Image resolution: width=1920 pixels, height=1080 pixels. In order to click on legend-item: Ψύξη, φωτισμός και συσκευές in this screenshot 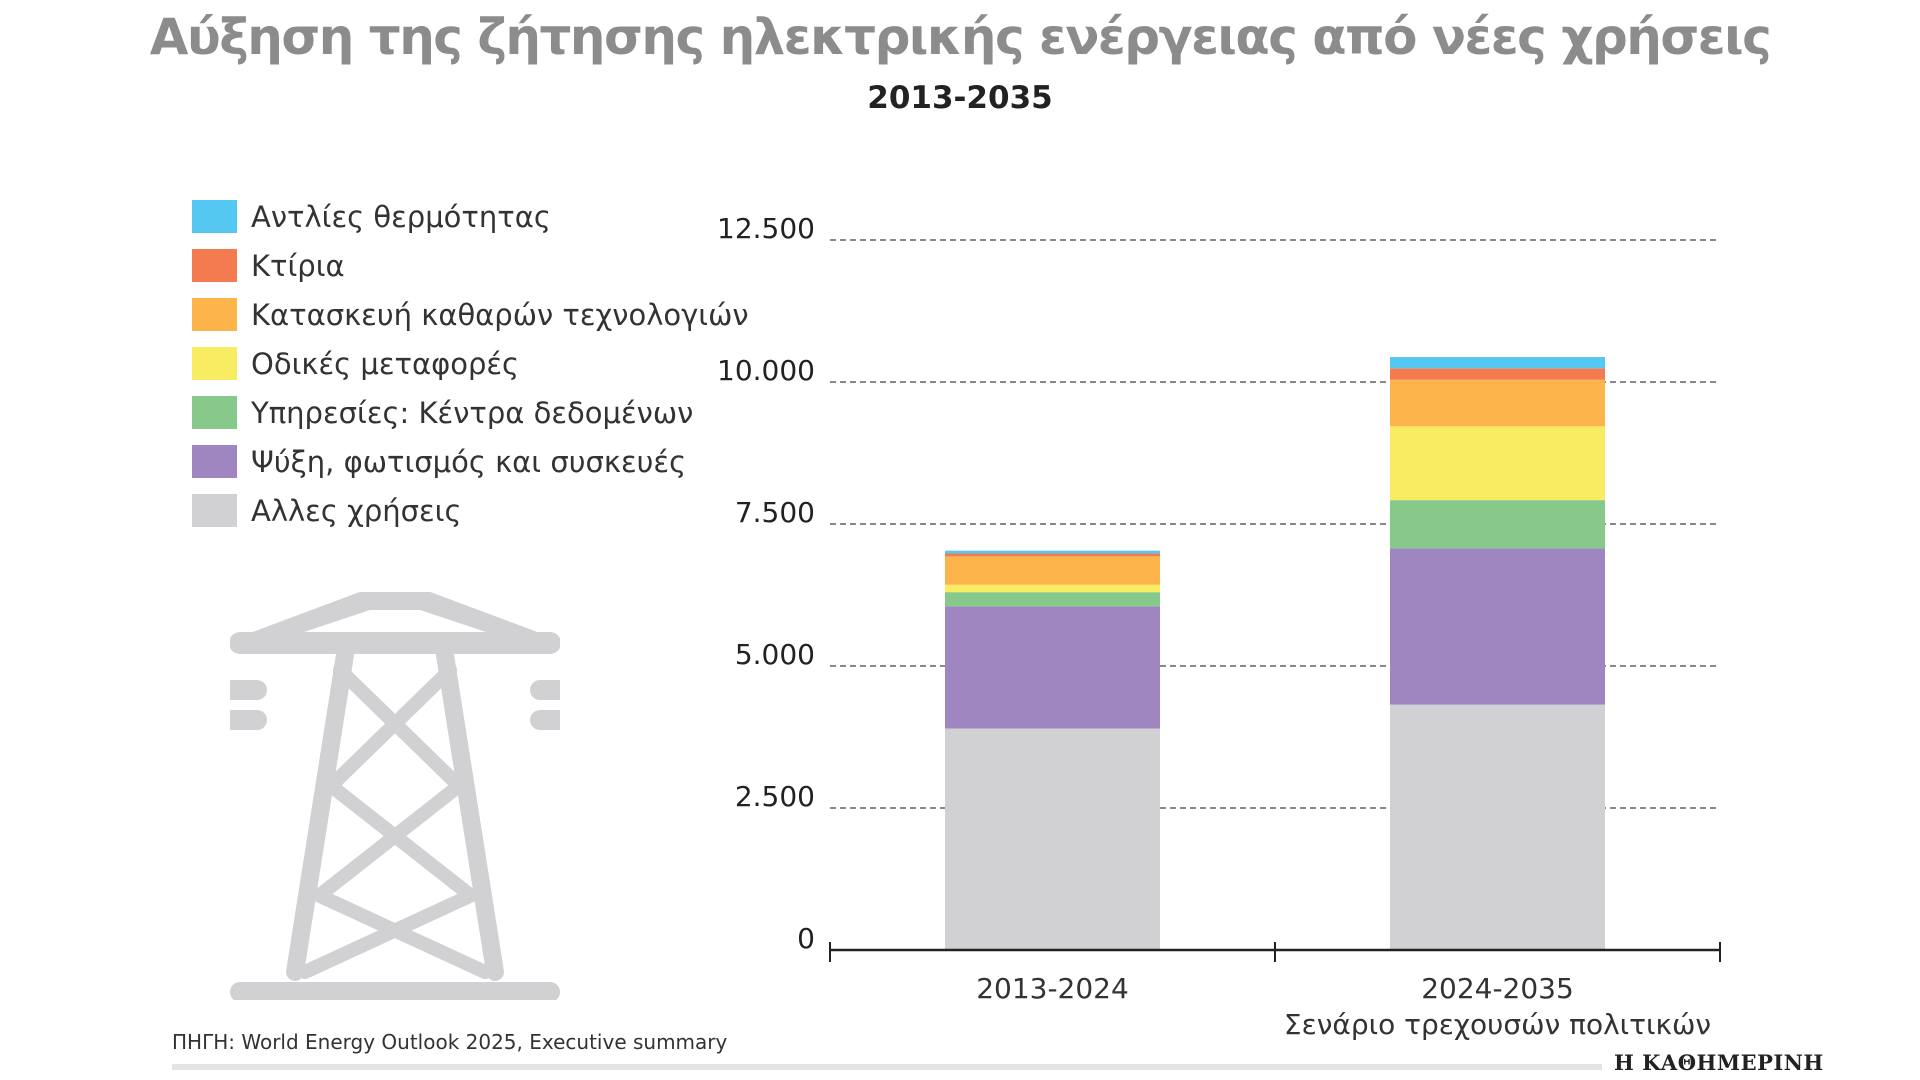, I will do `click(470, 461)`.